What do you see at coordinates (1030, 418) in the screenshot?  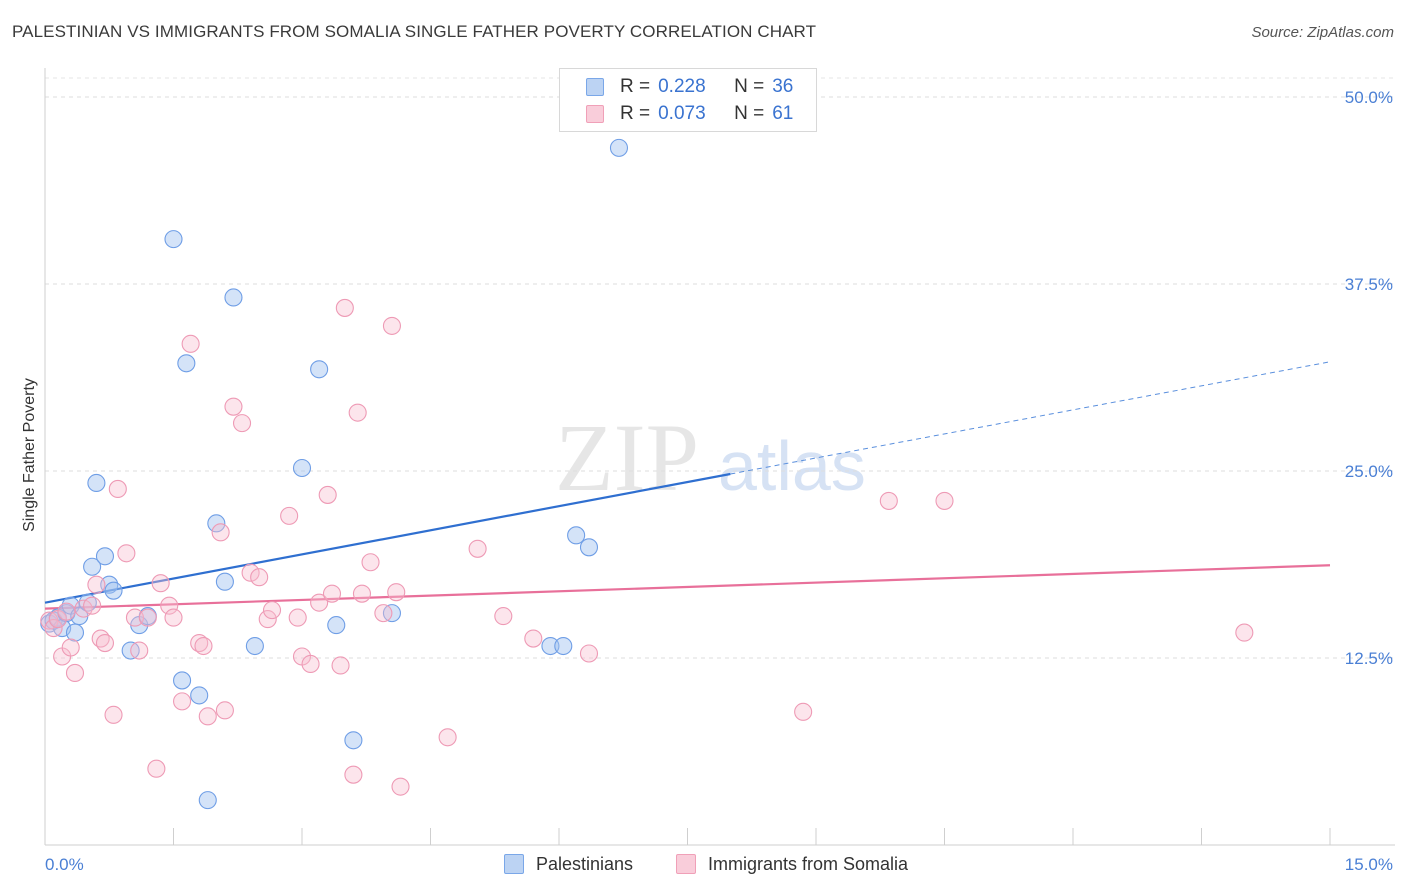 I see `trend-line-palestinians-extension` at bounding box center [1030, 418].